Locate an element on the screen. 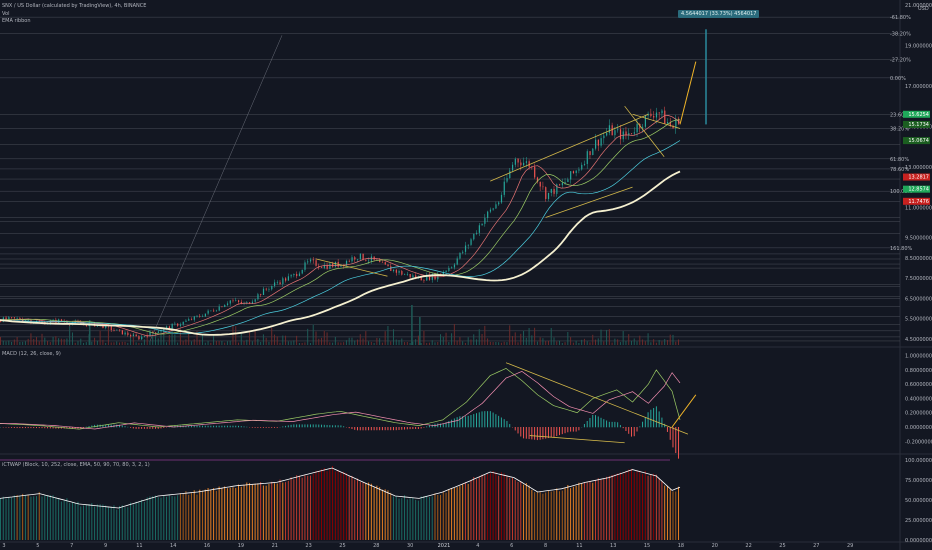 The image size is (932, 550). date-tick: 5 is located at coordinates (37, 546).